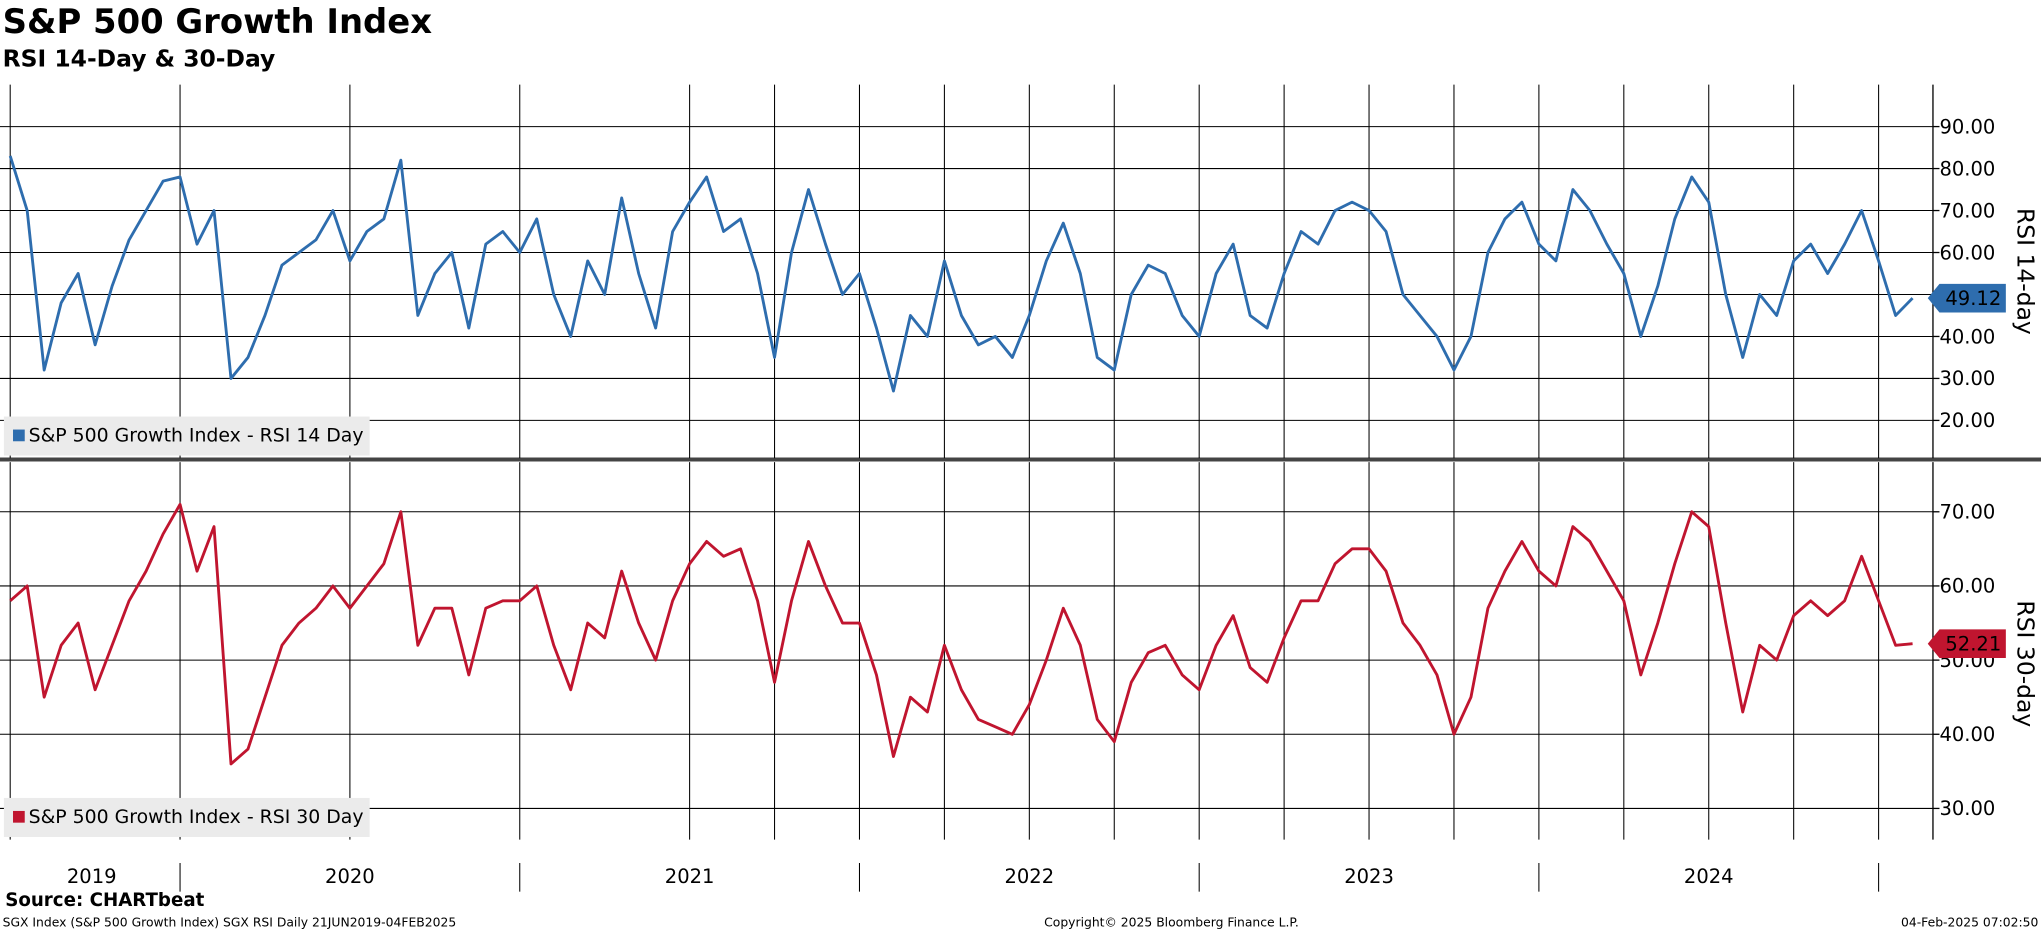 The height and width of the screenshot is (932, 2041). I want to click on chart-subtitle: RSI 14-Day & 30-Day, so click(139, 58).